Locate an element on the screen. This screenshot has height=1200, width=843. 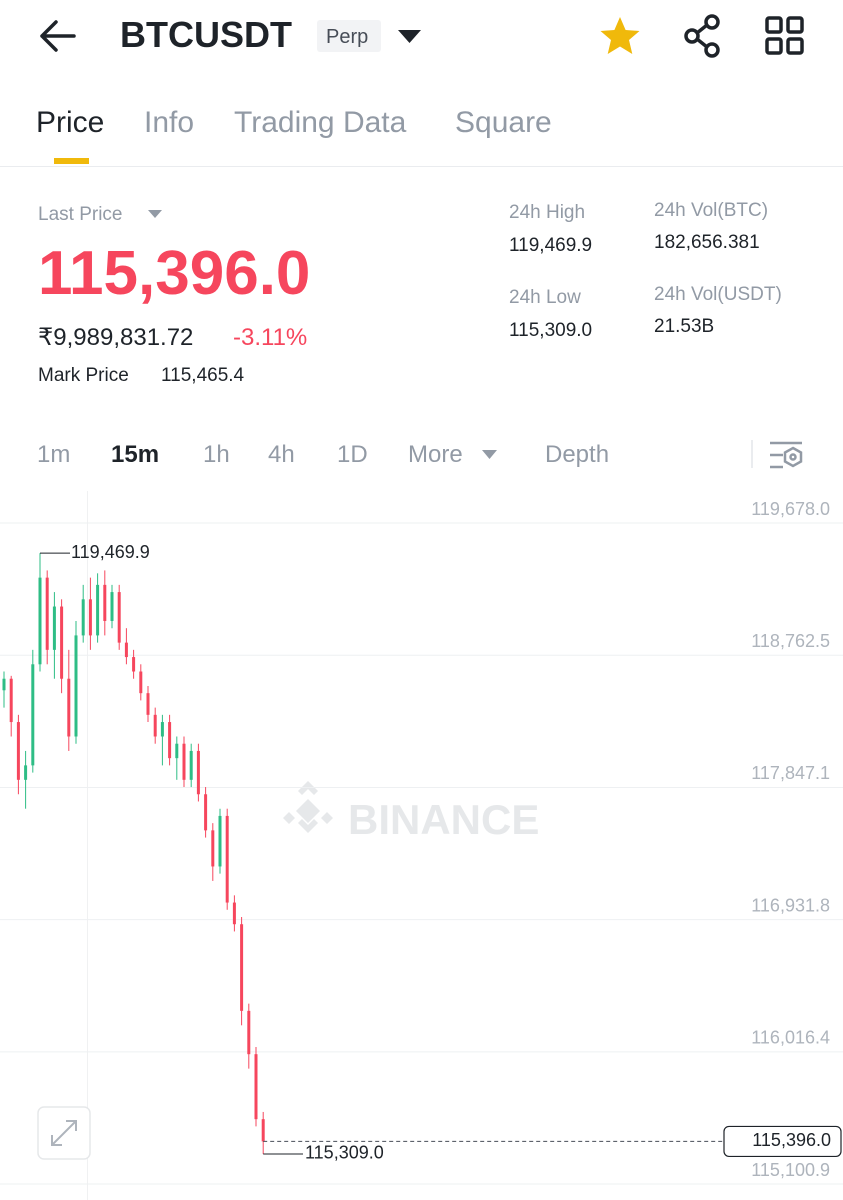
stat-label: 24h High is located at coordinates (547, 212).